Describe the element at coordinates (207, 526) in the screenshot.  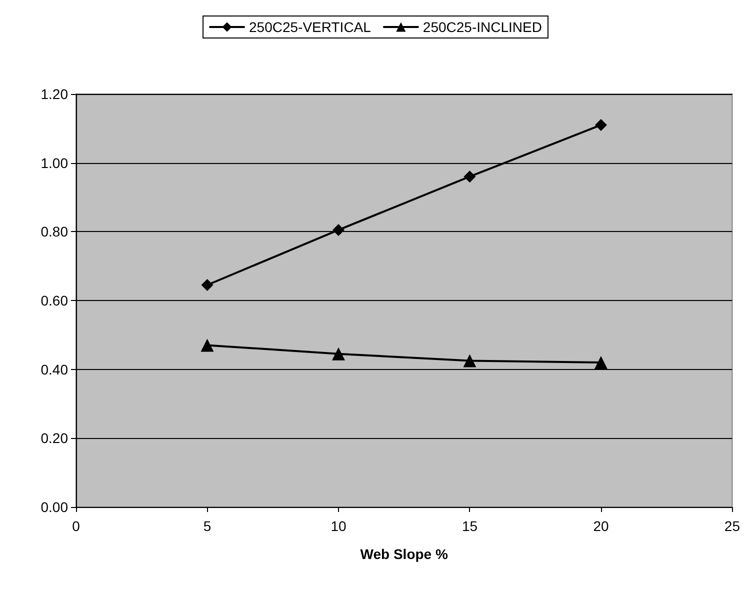
I see `x-tick-label: 5` at that location.